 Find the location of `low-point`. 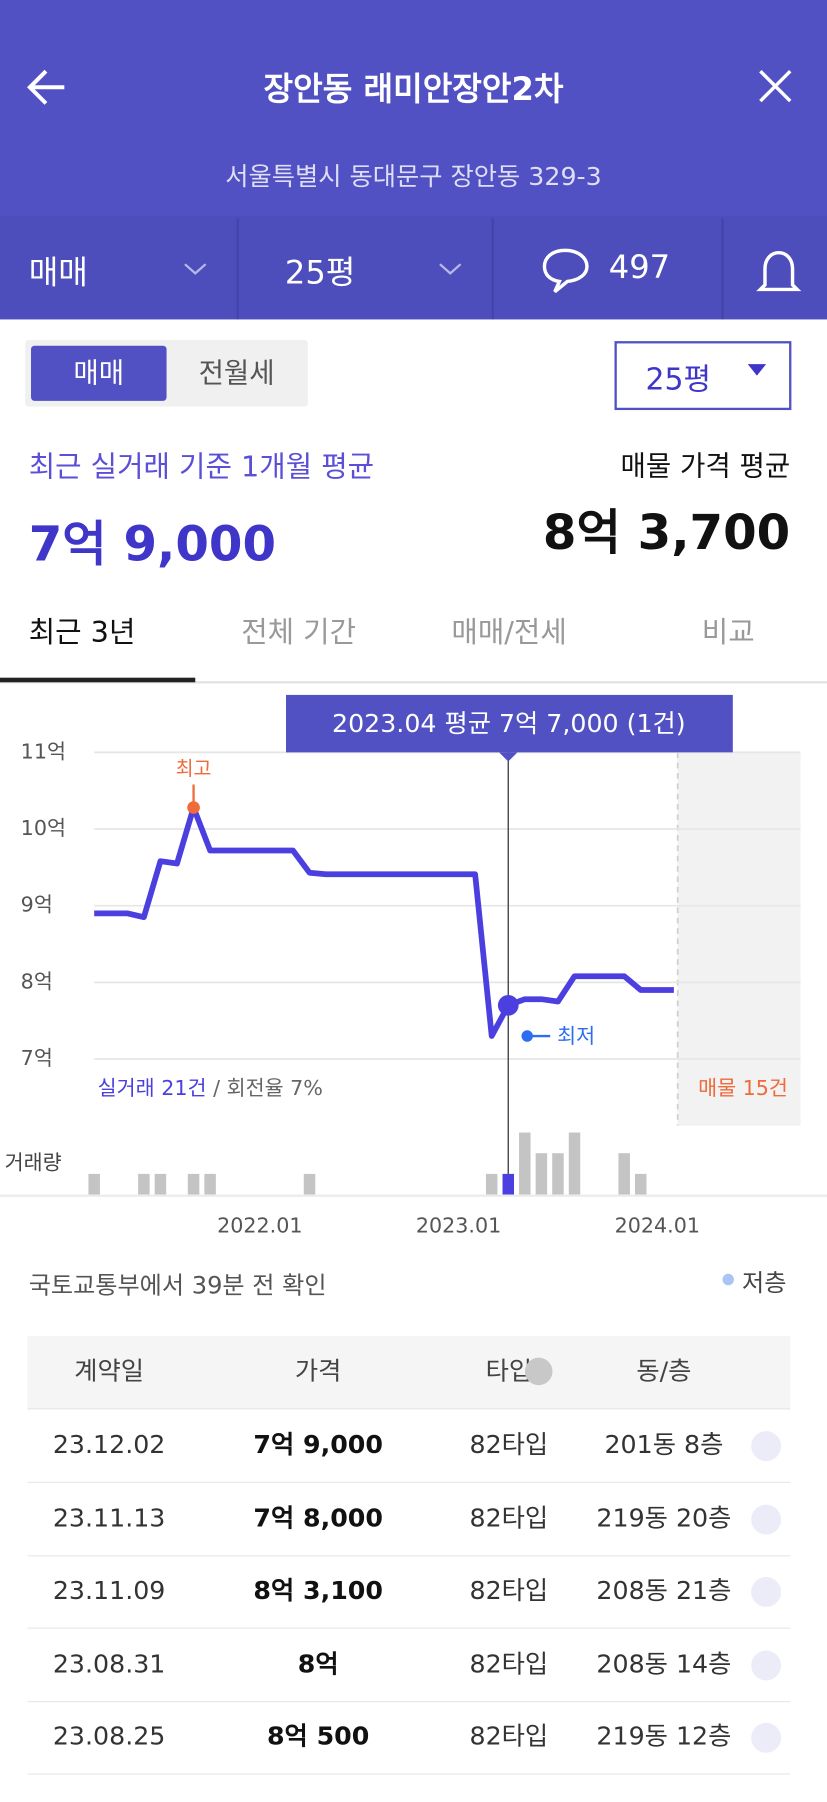

low-point is located at coordinates (527, 1036).